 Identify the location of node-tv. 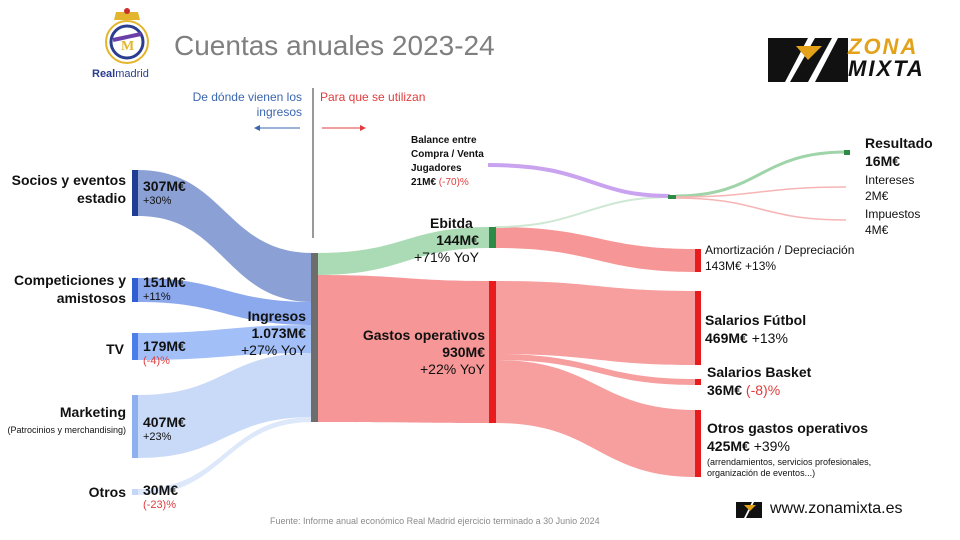
(135, 346).